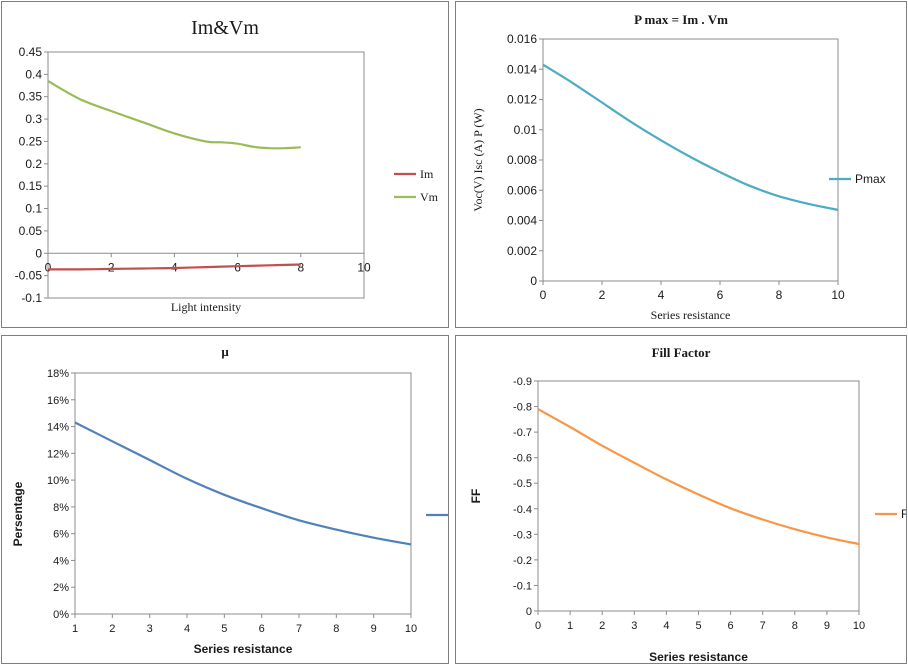 This screenshot has height=665, width=908. What do you see at coordinates (681, 19) in the screenshot?
I see `chart-title: P max = Im . Vm` at bounding box center [681, 19].